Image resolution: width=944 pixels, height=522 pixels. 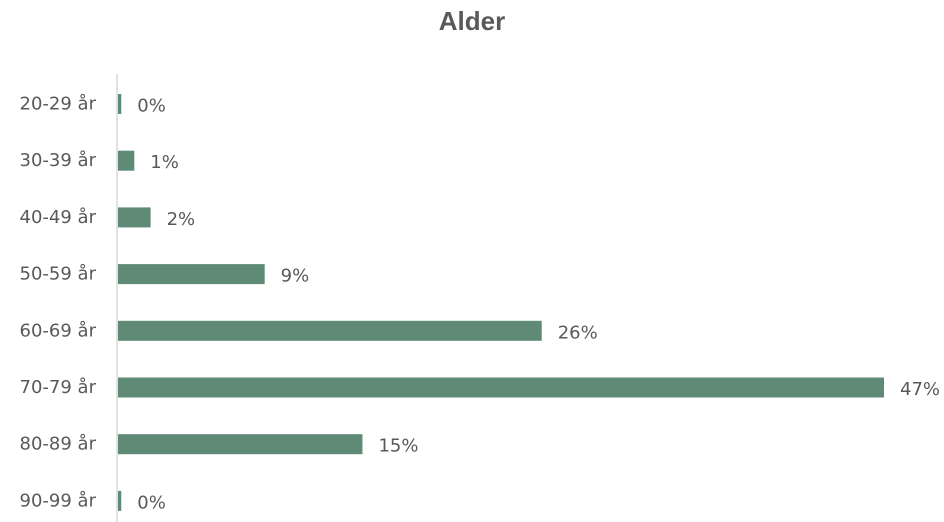 I want to click on category-label: 50-59 år, so click(x=58, y=274).